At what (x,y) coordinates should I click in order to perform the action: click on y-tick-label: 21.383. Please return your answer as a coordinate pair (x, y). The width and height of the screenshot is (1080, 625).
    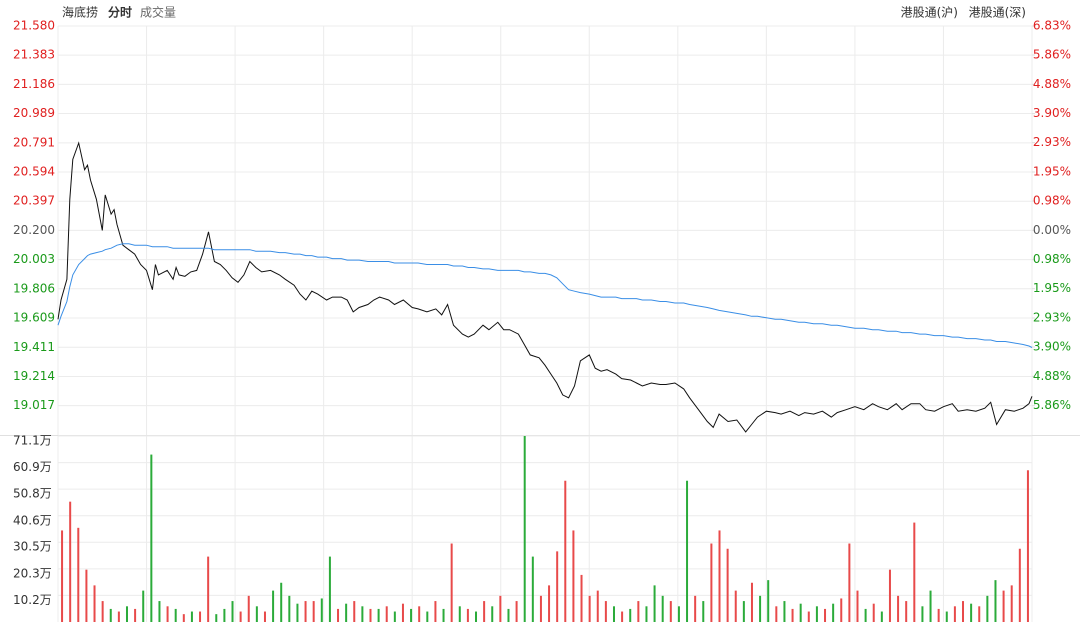
    Looking at the image, I should click on (34, 55).